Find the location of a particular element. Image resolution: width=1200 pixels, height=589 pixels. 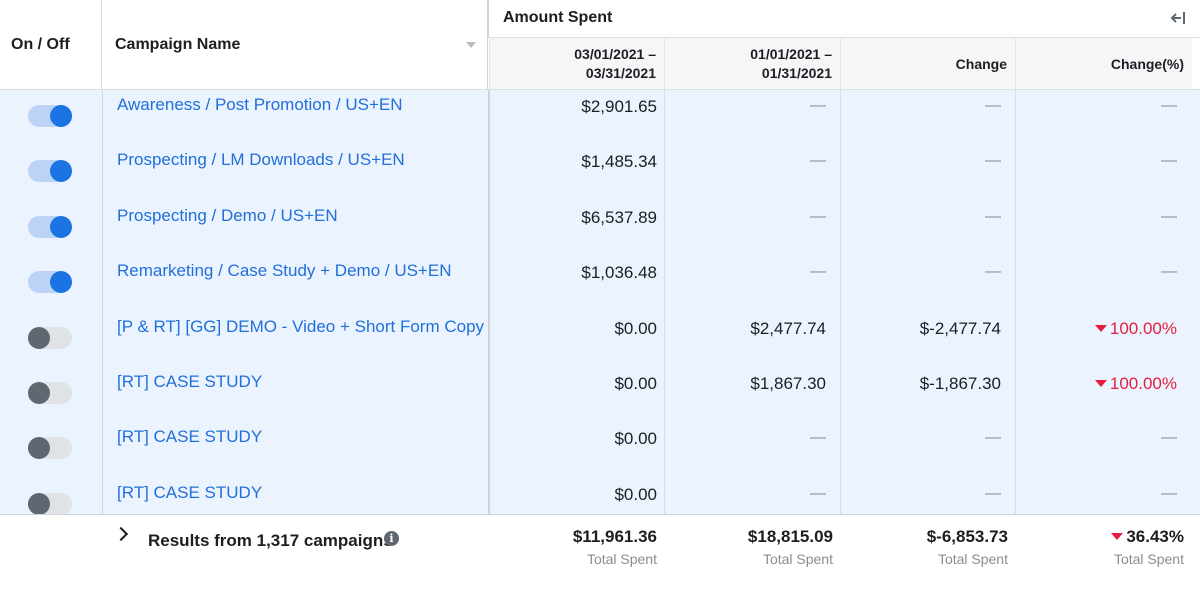

total-previous: $18,815.09 is located at coordinates (790, 536).